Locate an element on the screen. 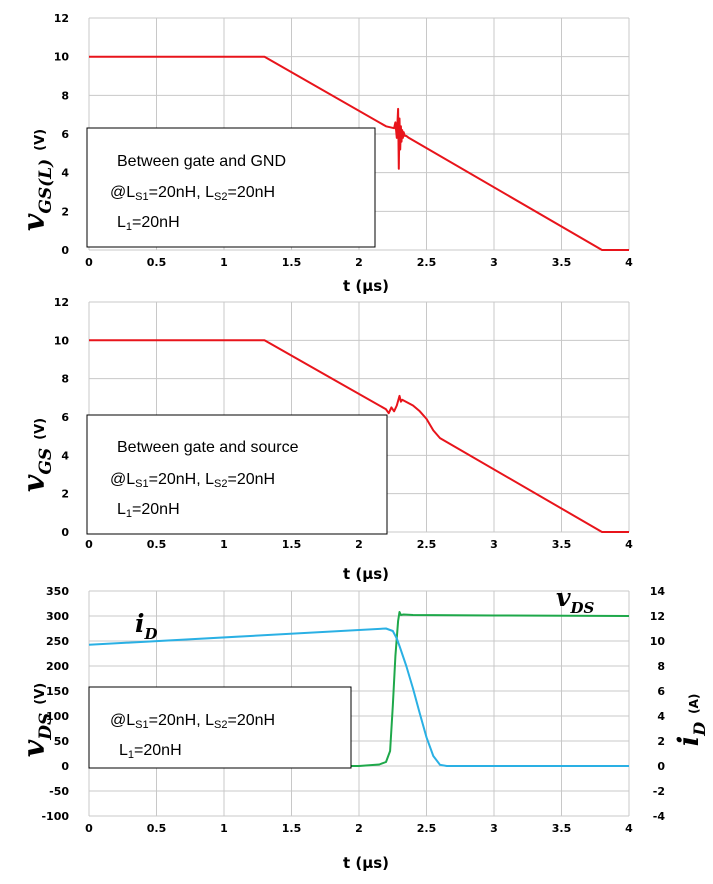 Image resolution: width=713 pixels, height=884 pixels. y-tick-label: 150 is located at coordinates (57, 691).